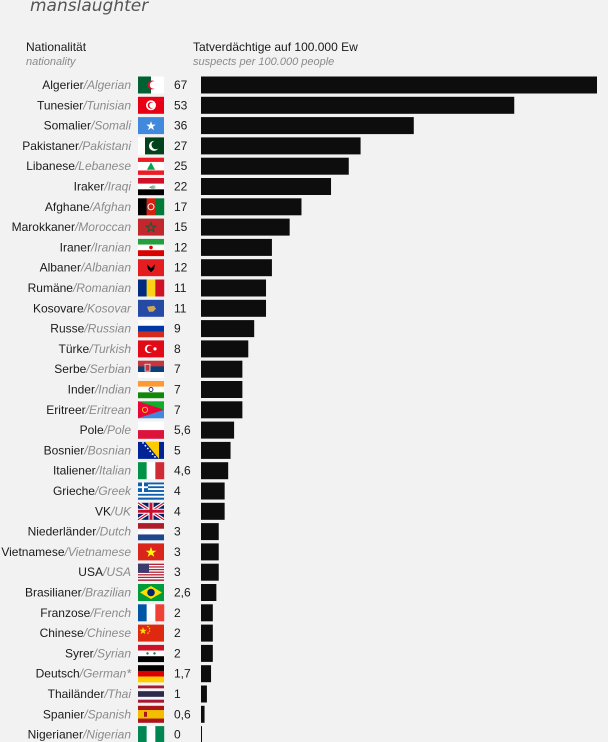 This screenshot has height=742, width=608. I want to click on row-label: Spanier/Spanish, so click(87, 714).